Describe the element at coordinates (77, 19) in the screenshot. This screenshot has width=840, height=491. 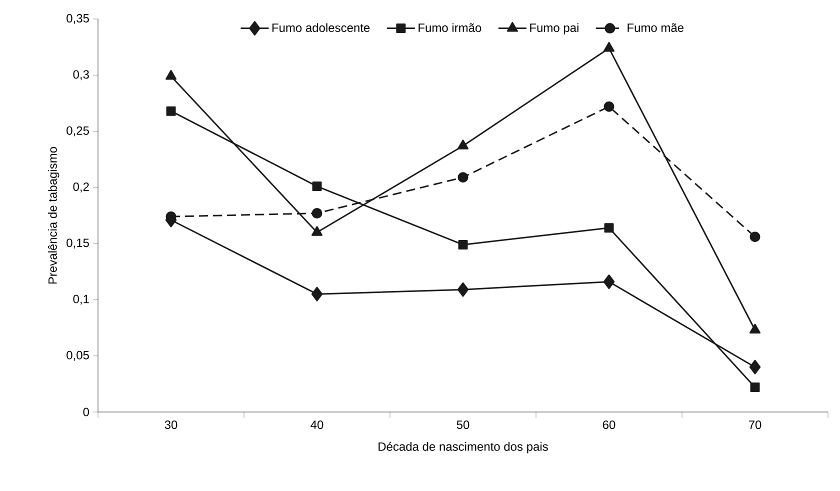
I see `y-tick-label: 0,35` at that location.